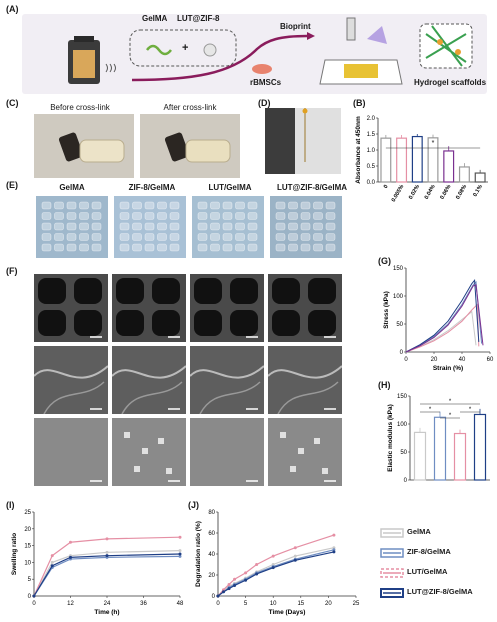 This screenshot has width=497, height=622. What do you see at coordinates (490, 360) in the screenshot?
I see `chart-g-x-tick-label: 60` at bounding box center [490, 360].